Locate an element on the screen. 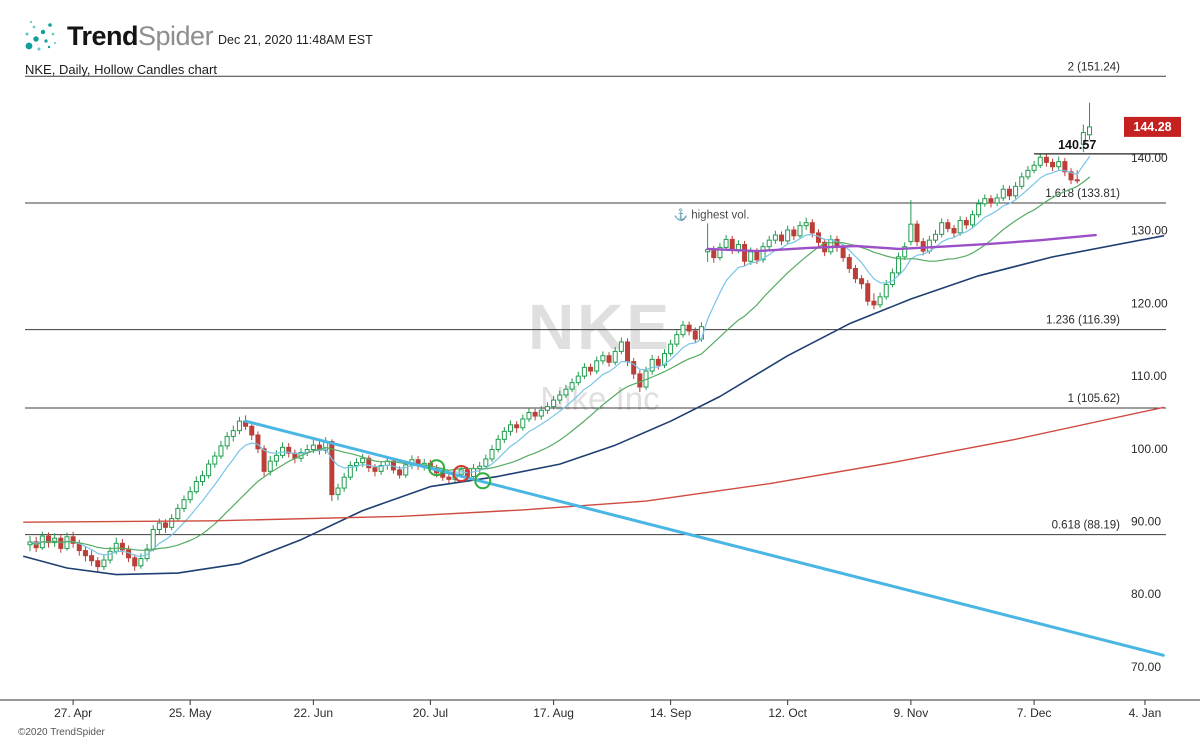  x-axis-label: 4. Jan is located at coordinates (1145, 713).